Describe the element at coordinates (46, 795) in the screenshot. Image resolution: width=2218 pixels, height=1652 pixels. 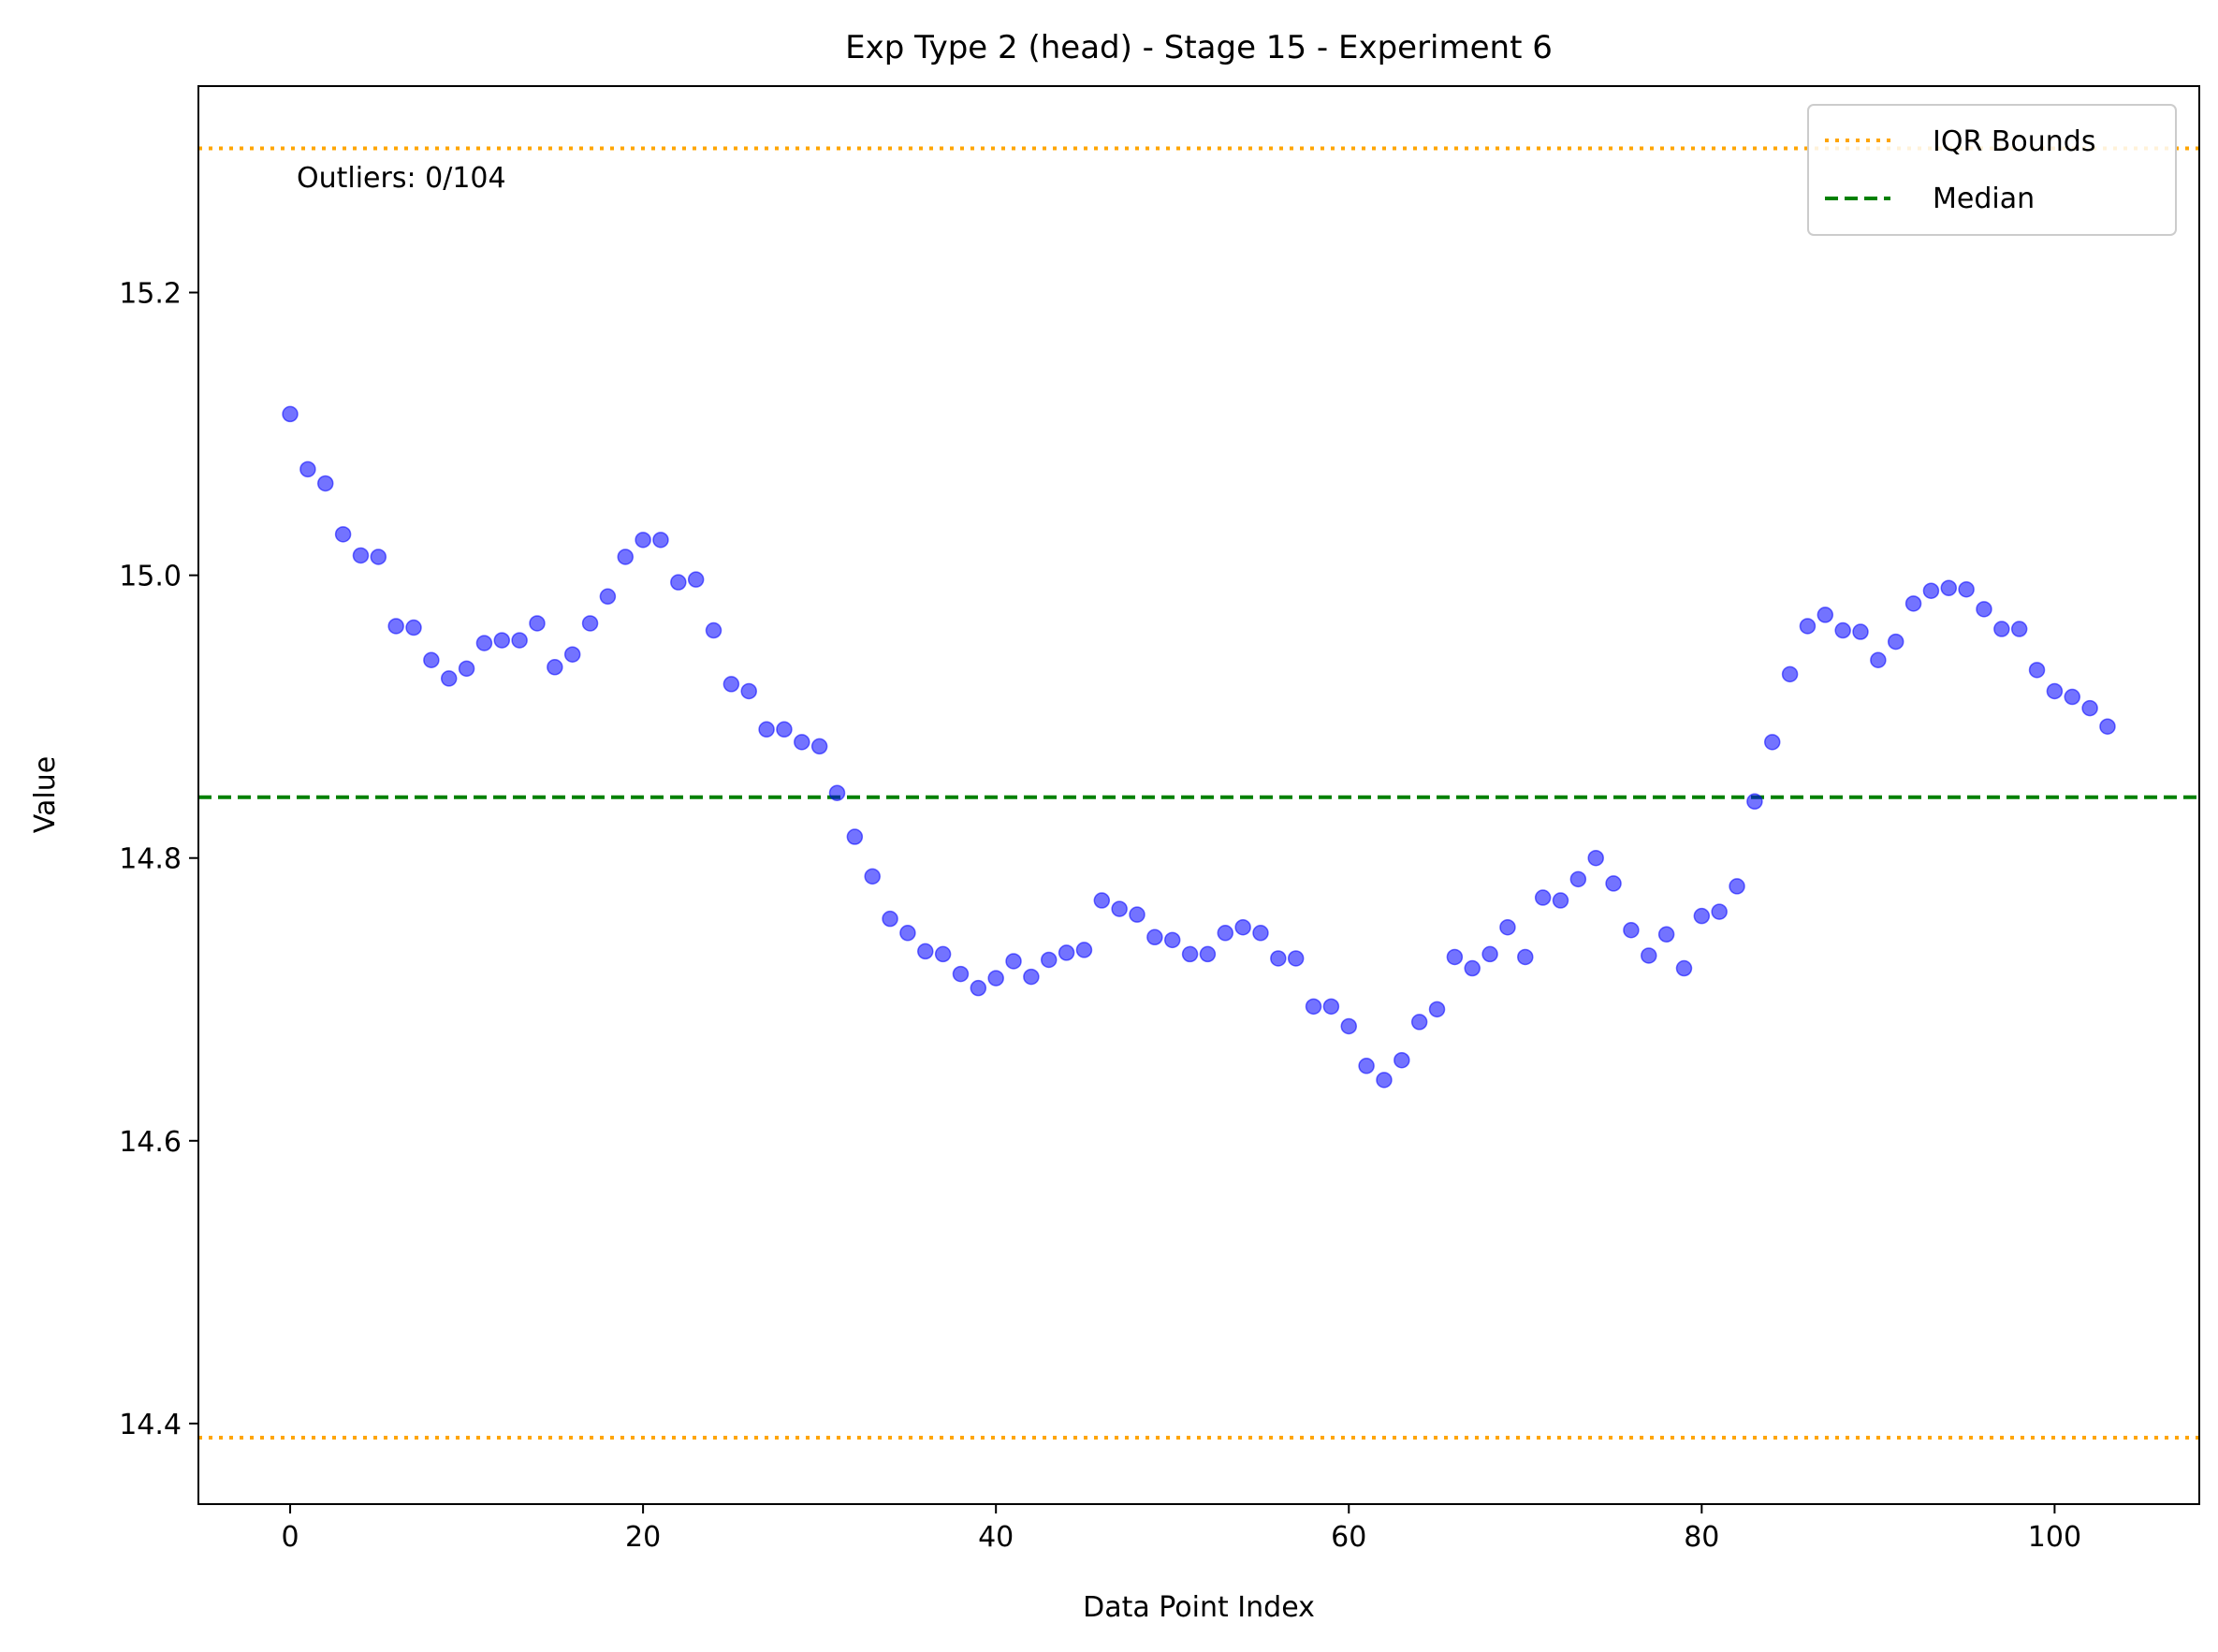
I see `y-axis-label: Value` at that location.